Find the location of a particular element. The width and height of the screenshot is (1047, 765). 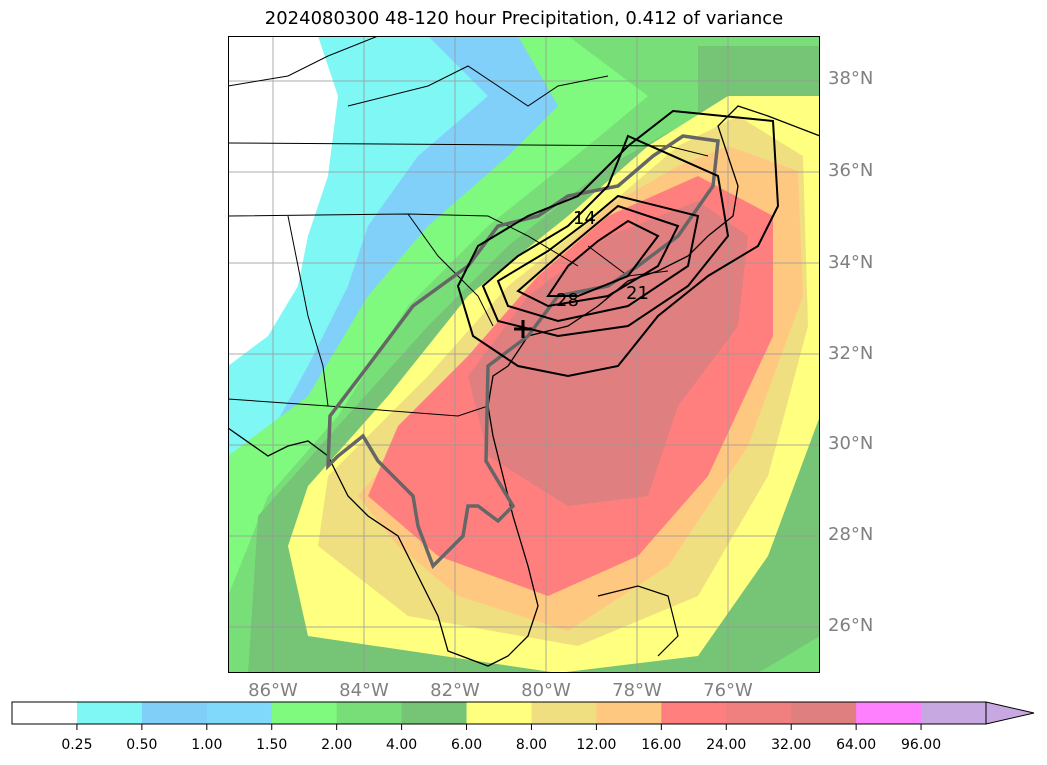

contour-lines is located at coordinates (618, 243).